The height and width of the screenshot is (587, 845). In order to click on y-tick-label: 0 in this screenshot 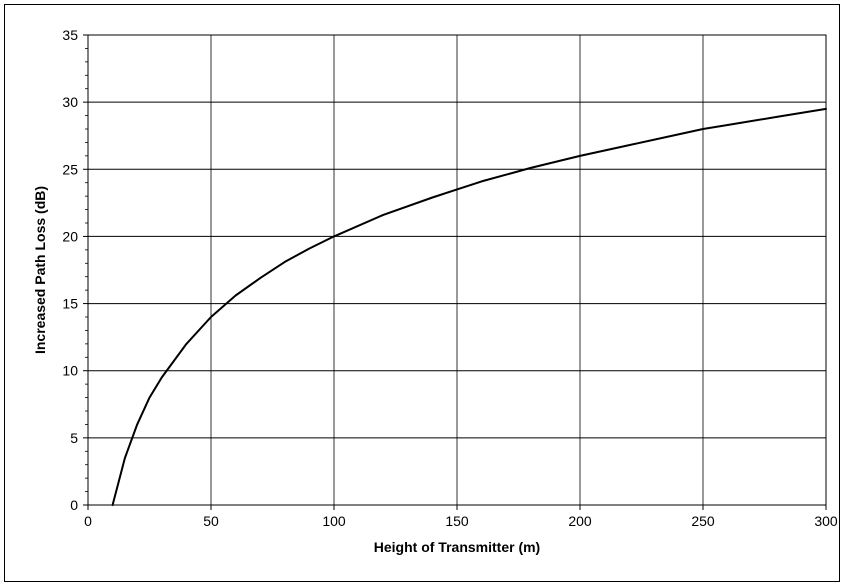, I will do `click(74, 505)`.